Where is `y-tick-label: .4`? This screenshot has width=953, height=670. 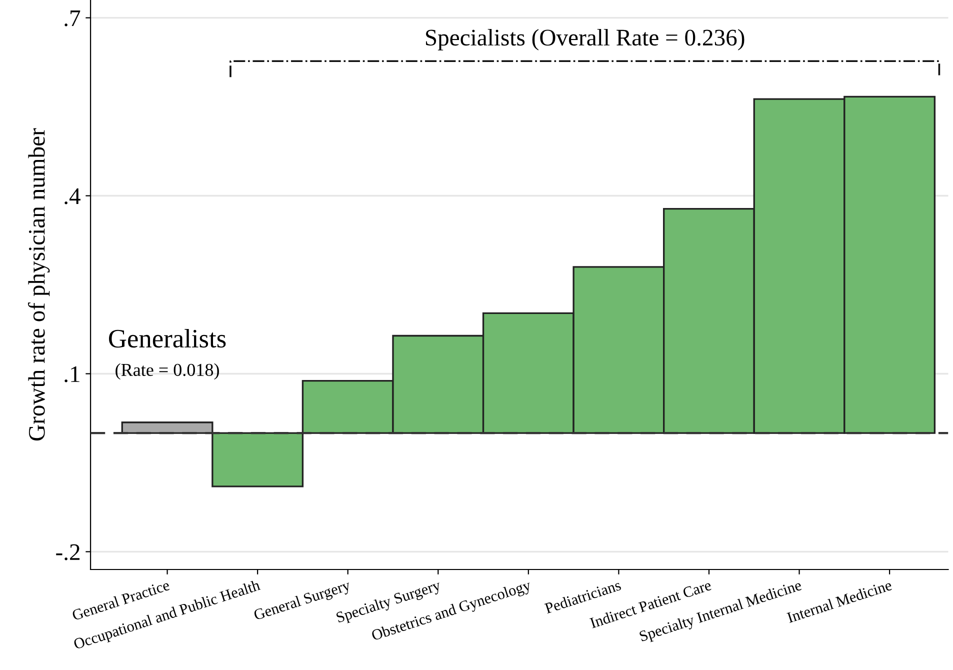 y-tick-label: .4 is located at coordinates (72, 196).